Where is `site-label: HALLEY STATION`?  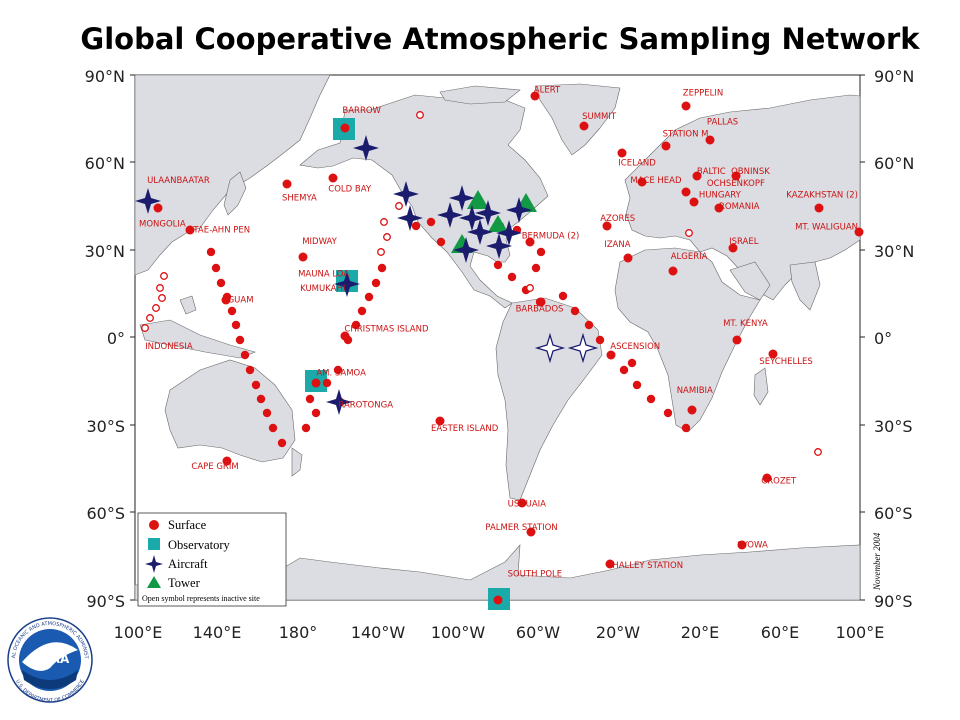 site-label: HALLEY STATION is located at coordinates (647, 566).